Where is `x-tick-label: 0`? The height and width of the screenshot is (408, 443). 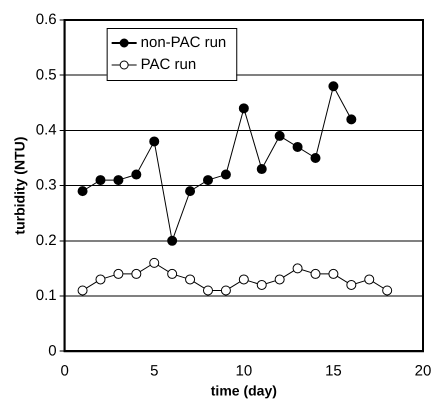 x-tick-label: 0 is located at coordinates (64, 371).